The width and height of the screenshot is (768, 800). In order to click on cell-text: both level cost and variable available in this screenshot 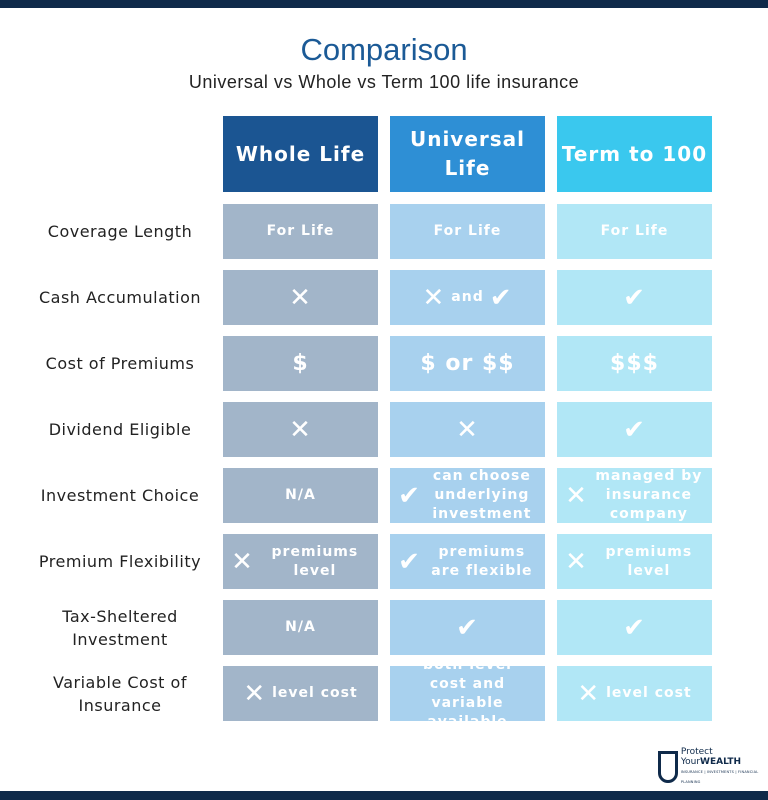, I will do `click(467, 693)`.